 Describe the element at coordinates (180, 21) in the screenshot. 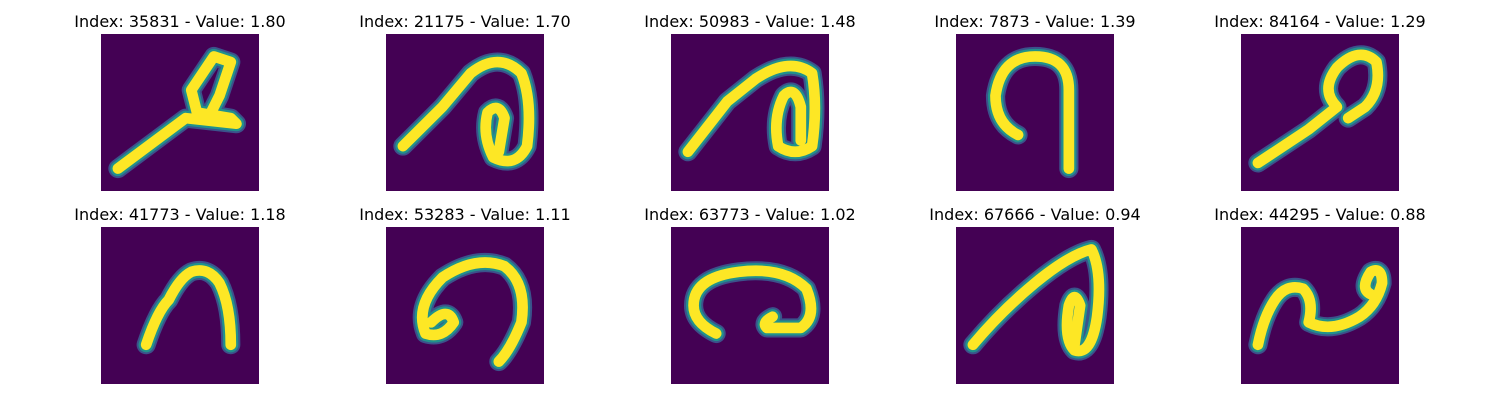

I see `sample-title: Index: 35831 - Value: 1.80` at that location.